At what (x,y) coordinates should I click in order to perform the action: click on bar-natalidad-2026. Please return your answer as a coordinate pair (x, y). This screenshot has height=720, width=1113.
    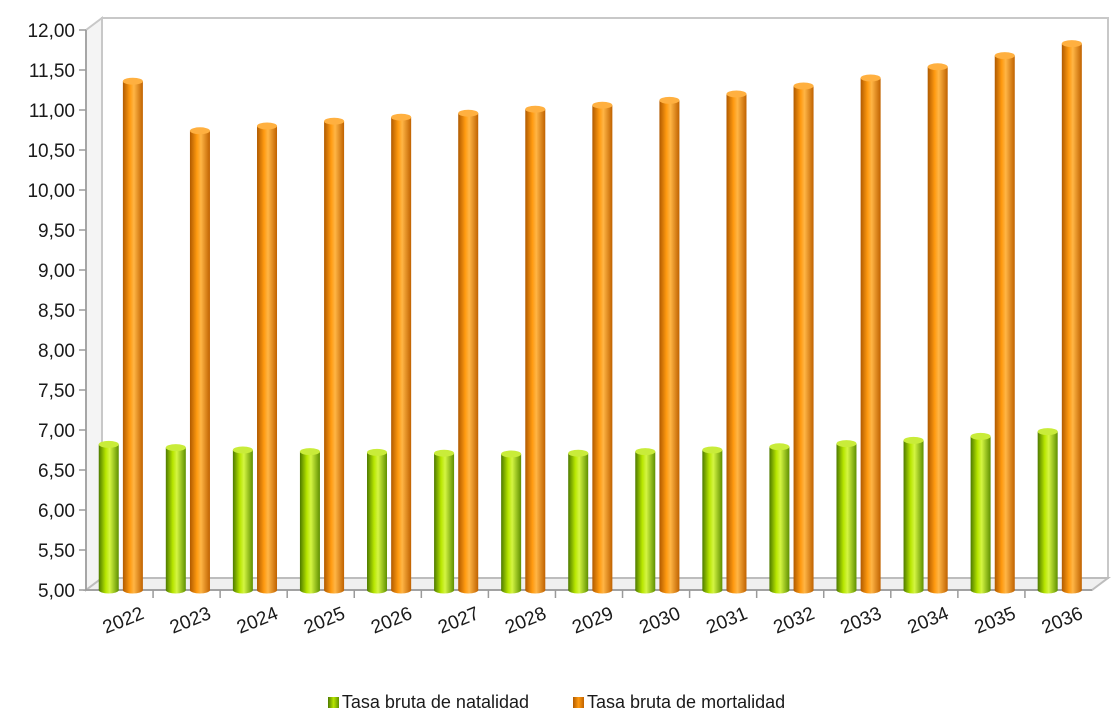
    Looking at the image, I should click on (377, 521).